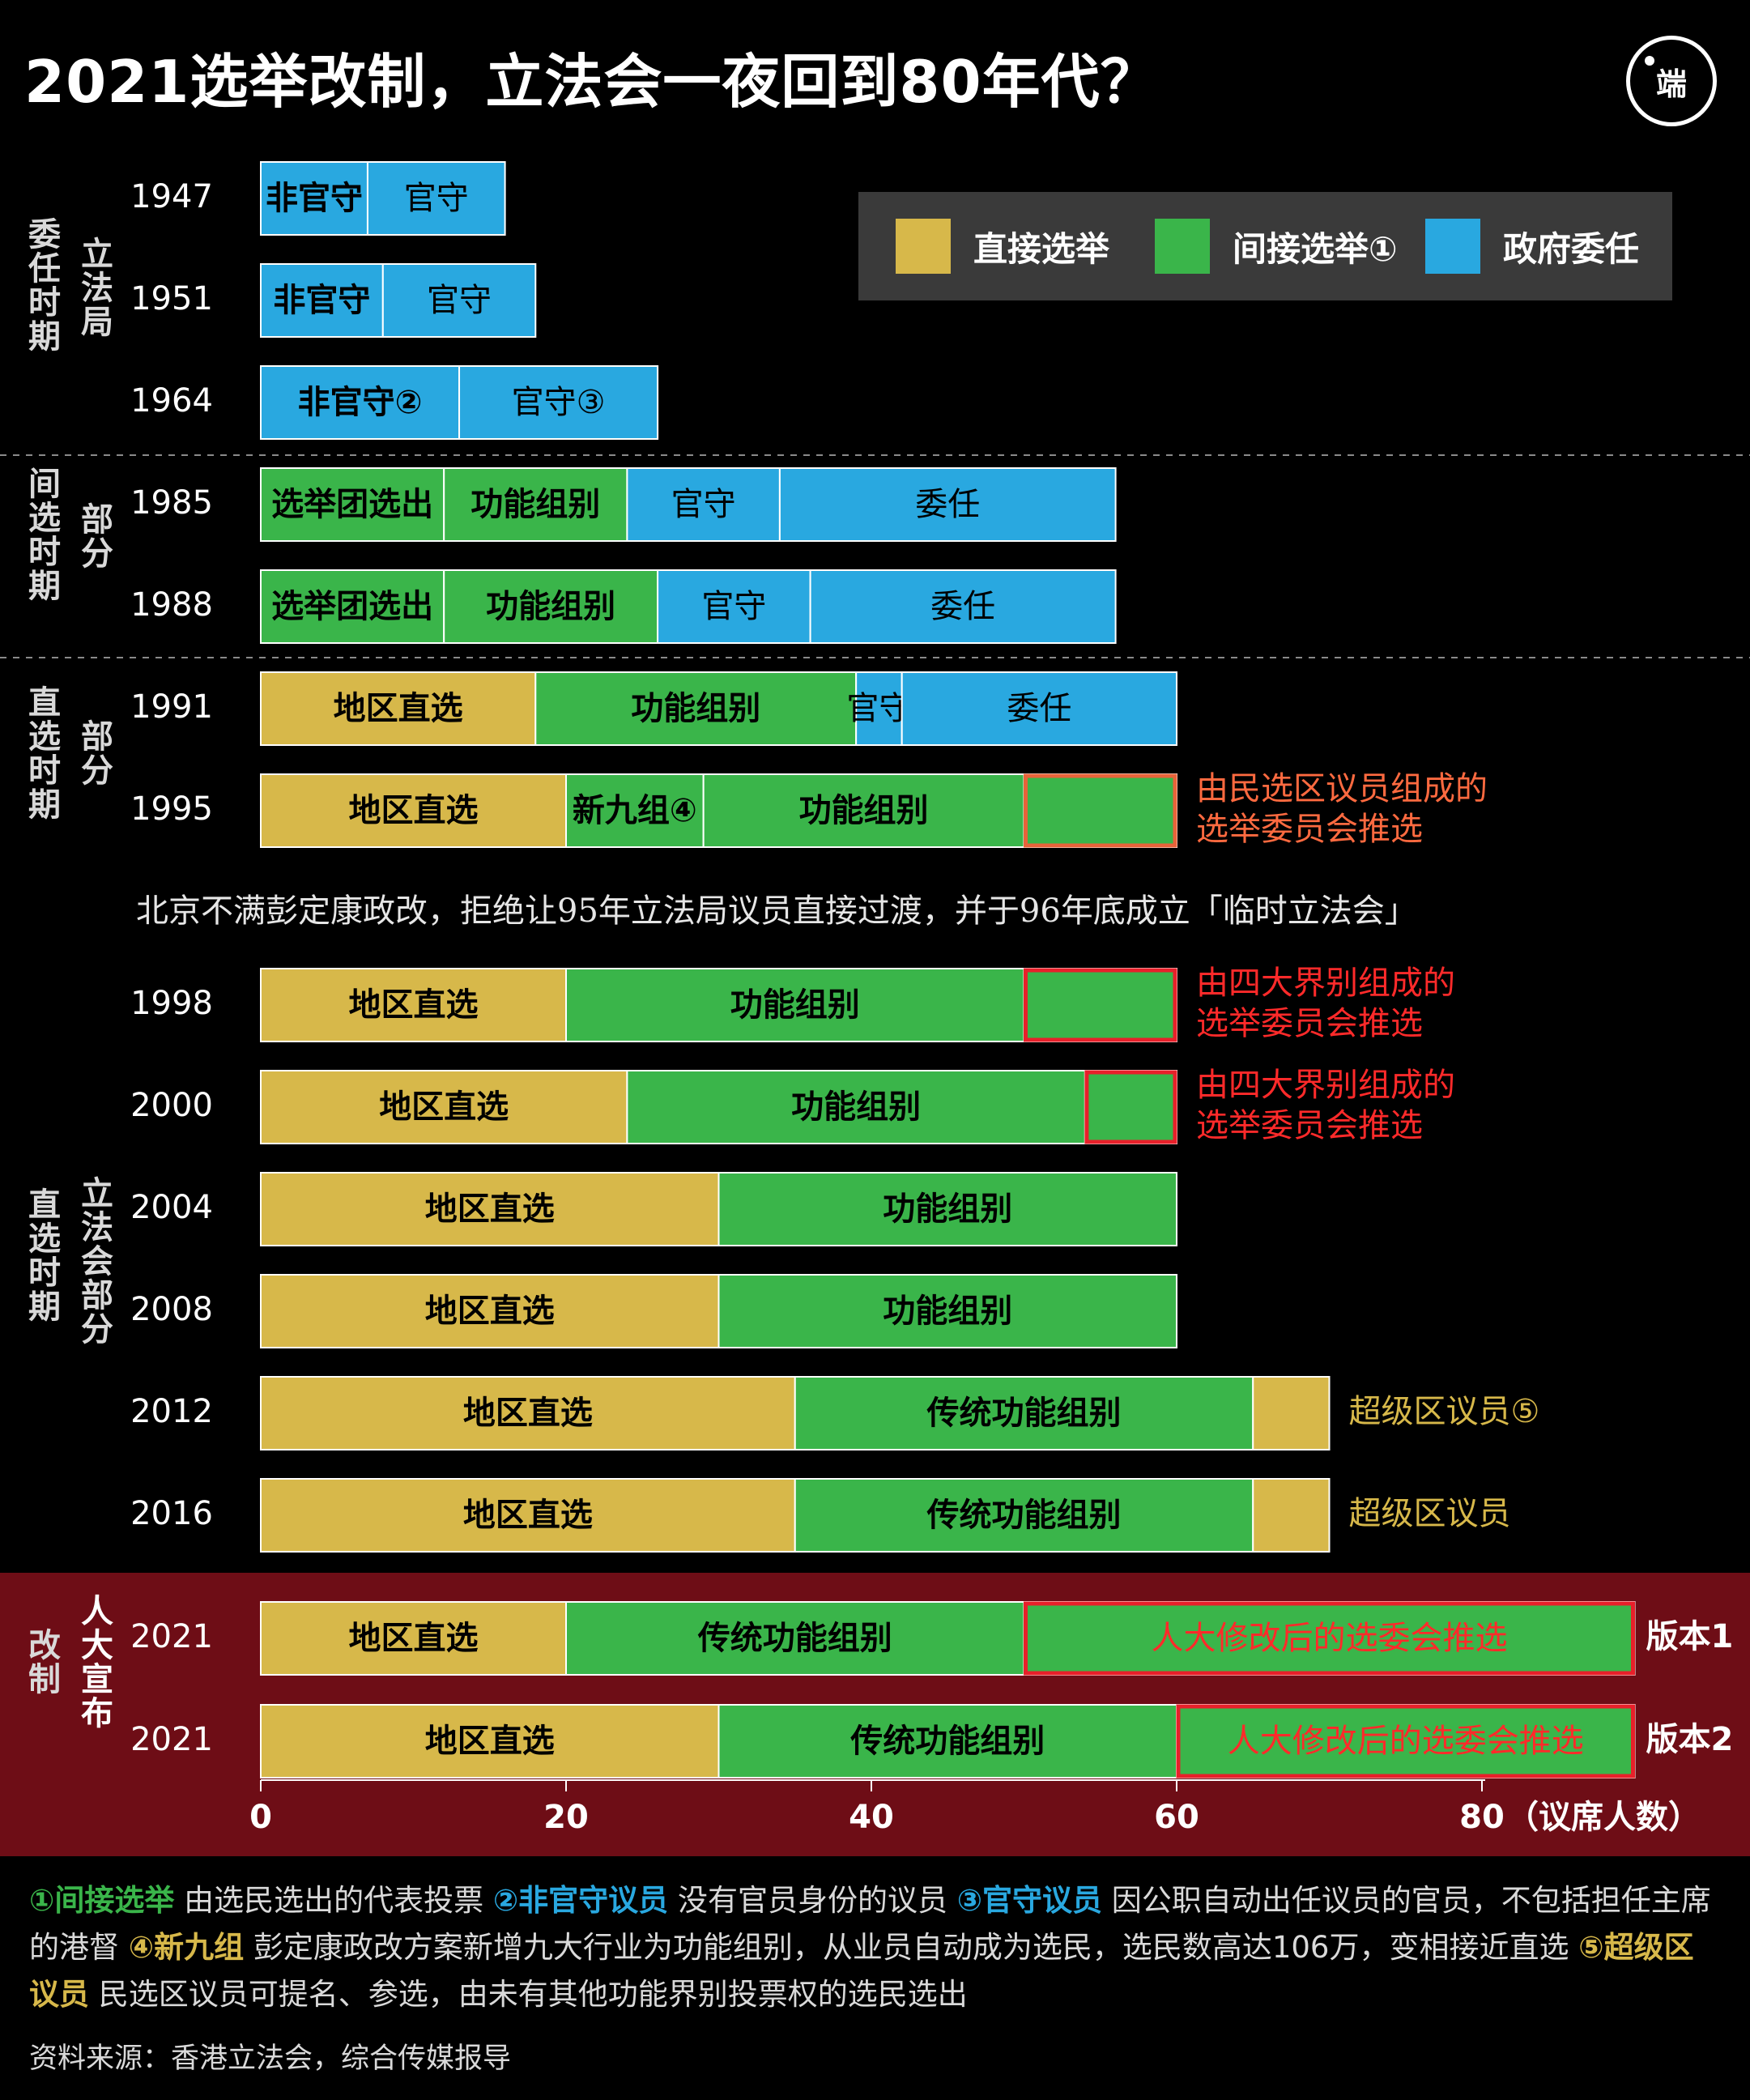  What do you see at coordinates (171, 707) in the screenshot?
I see `year-label: 1991` at bounding box center [171, 707].